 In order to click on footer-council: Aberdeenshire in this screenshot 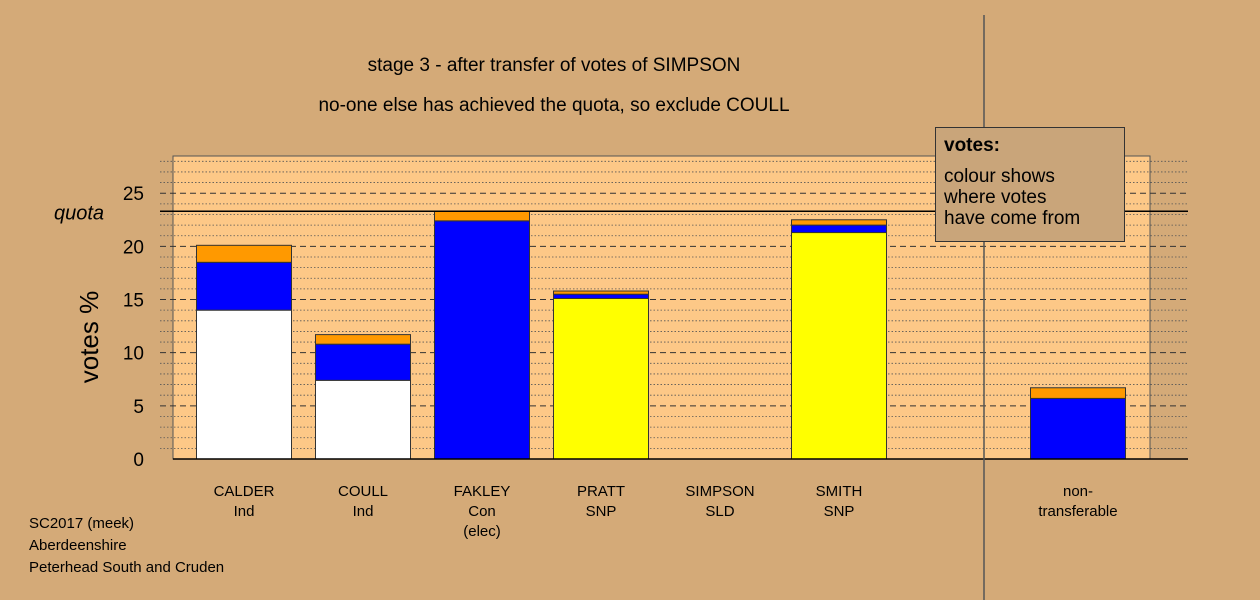, I will do `click(78, 545)`.